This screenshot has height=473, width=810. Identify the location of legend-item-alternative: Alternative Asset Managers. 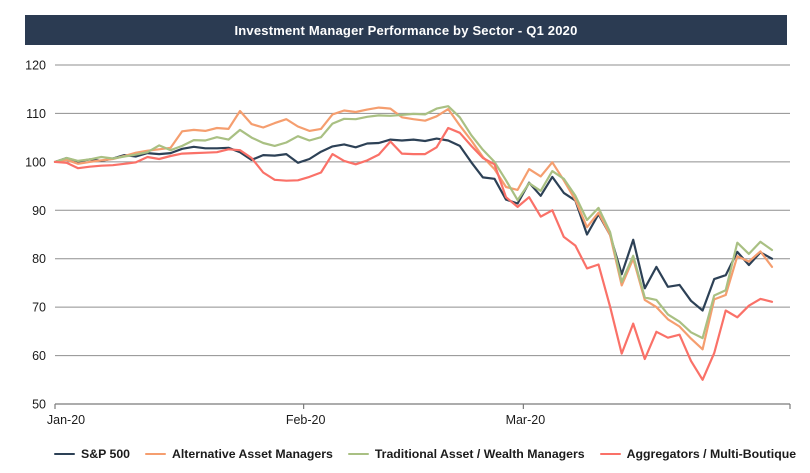
(239, 454).